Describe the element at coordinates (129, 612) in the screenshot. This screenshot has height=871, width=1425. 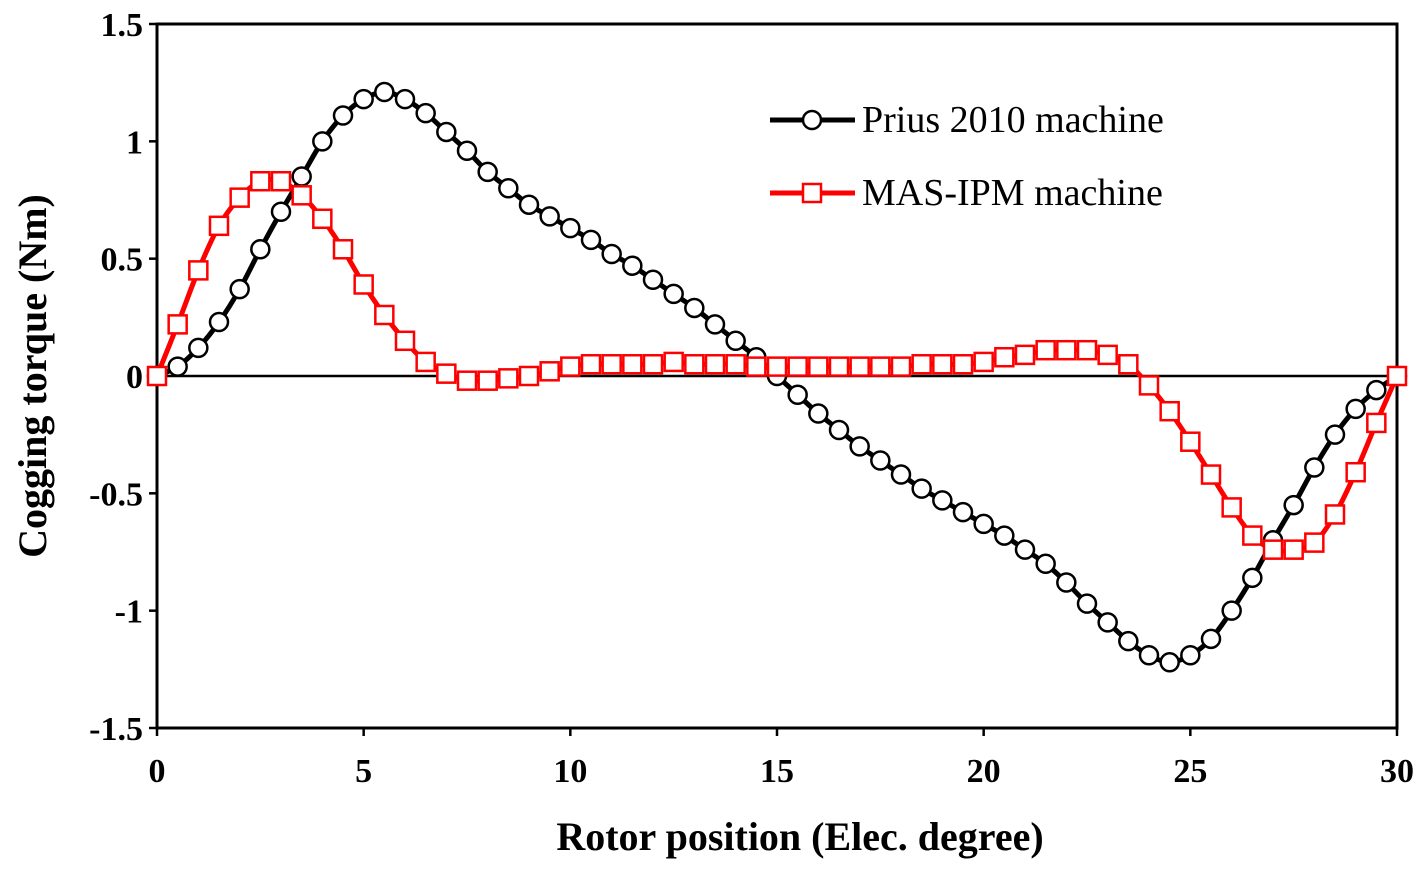
I see `y-tick-label: -1` at that location.